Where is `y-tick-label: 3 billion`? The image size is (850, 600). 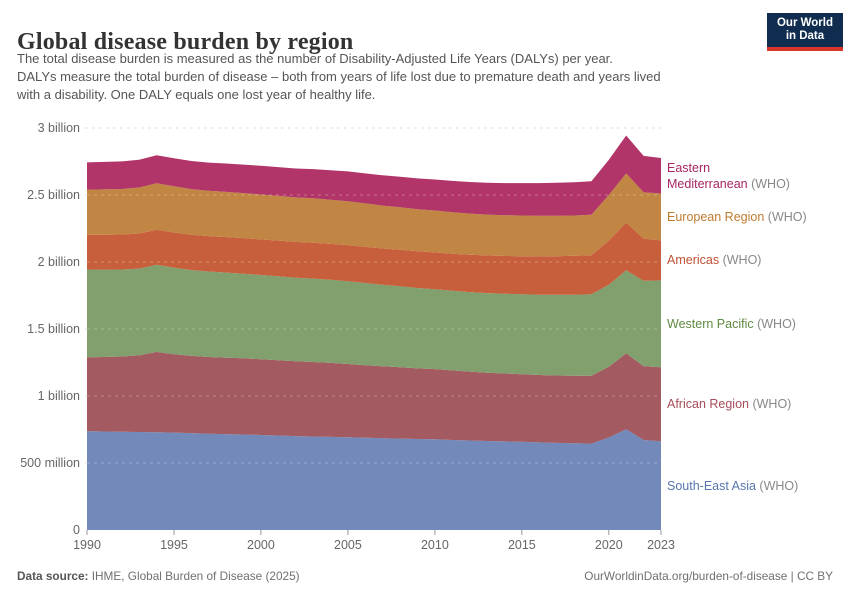
y-tick-label: 3 billion is located at coordinates (58, 128).